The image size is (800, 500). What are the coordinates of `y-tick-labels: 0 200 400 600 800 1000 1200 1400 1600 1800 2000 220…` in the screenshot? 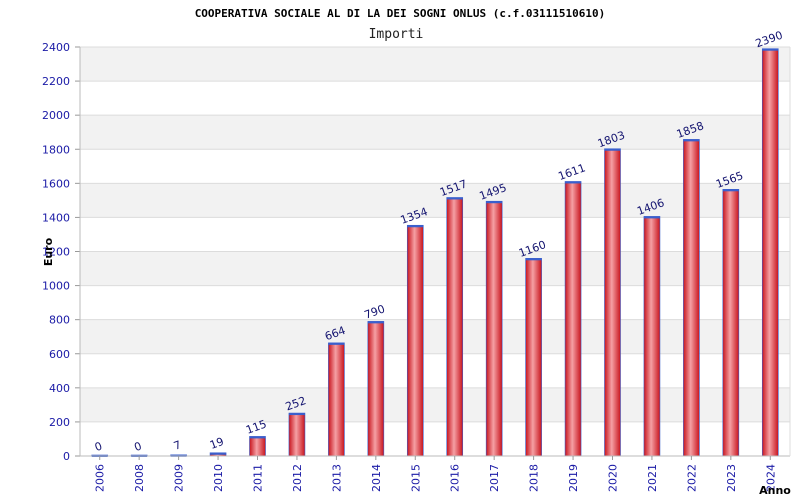 It's located at (56, 252).